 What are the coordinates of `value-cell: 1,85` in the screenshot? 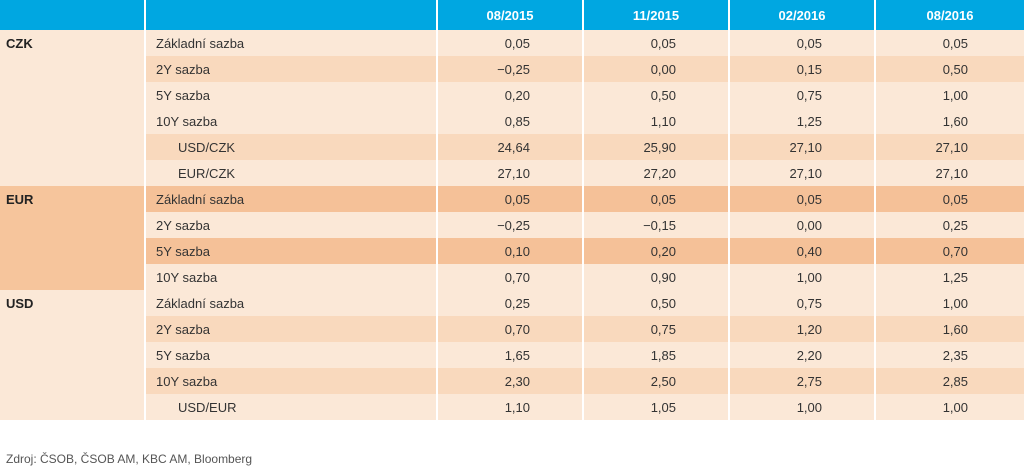 It's located at (657, 355).